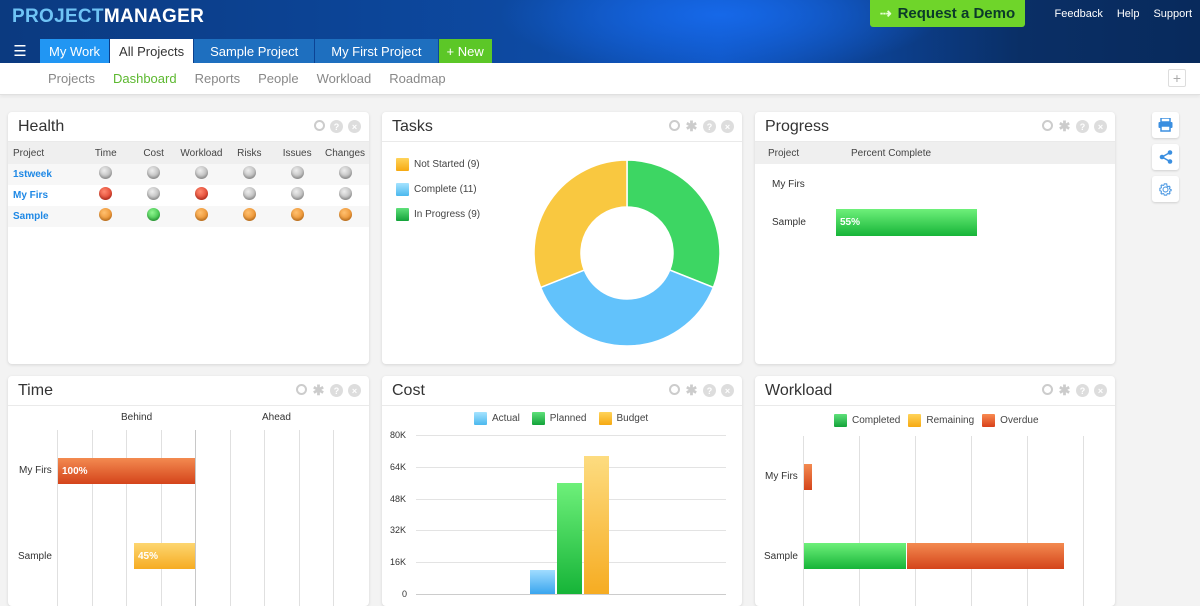  Describe the element at coordinates (1165, 189) in the screenshot. I see `settings-icon` at that location.